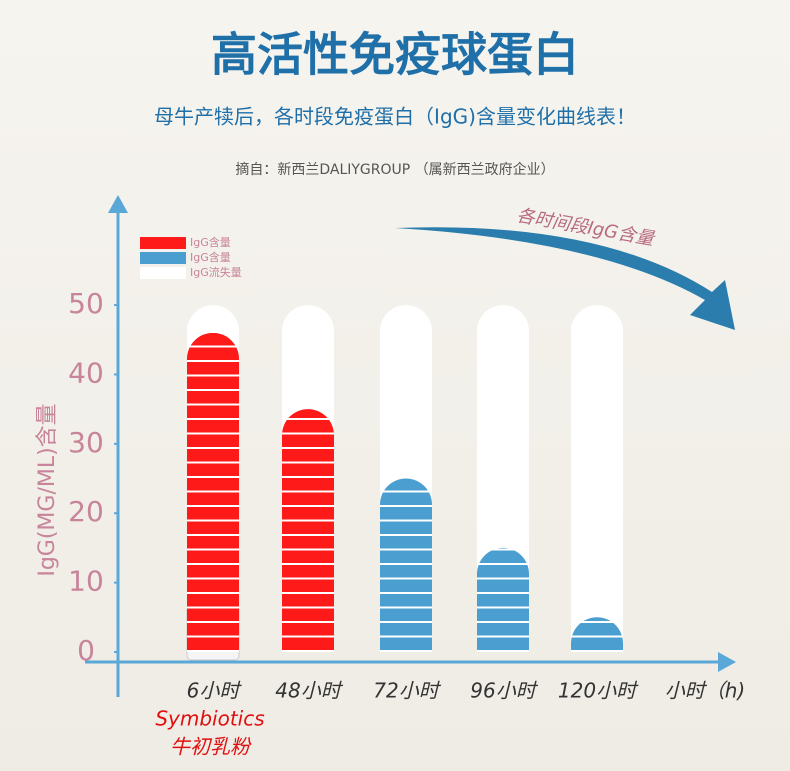 The height and width of the screenshot is (771, 790). I want to click on y-axis-arrow, so click(118, 204).